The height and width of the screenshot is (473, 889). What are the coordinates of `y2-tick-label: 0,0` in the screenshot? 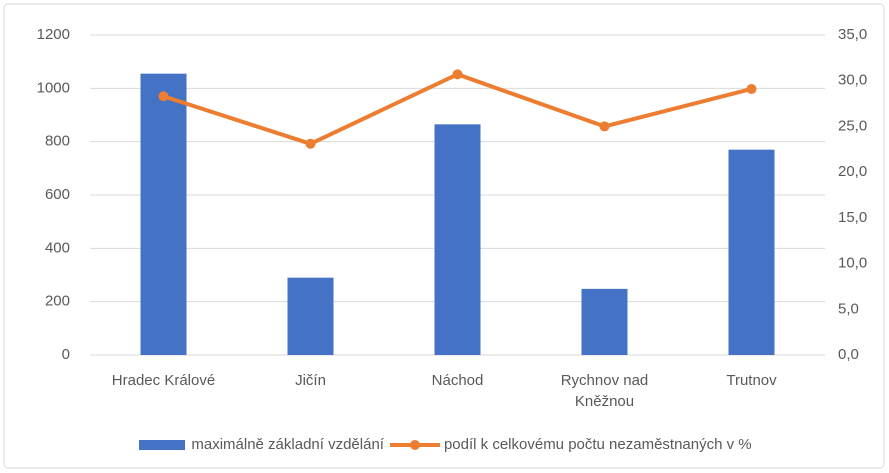 It's located at (848, 354).